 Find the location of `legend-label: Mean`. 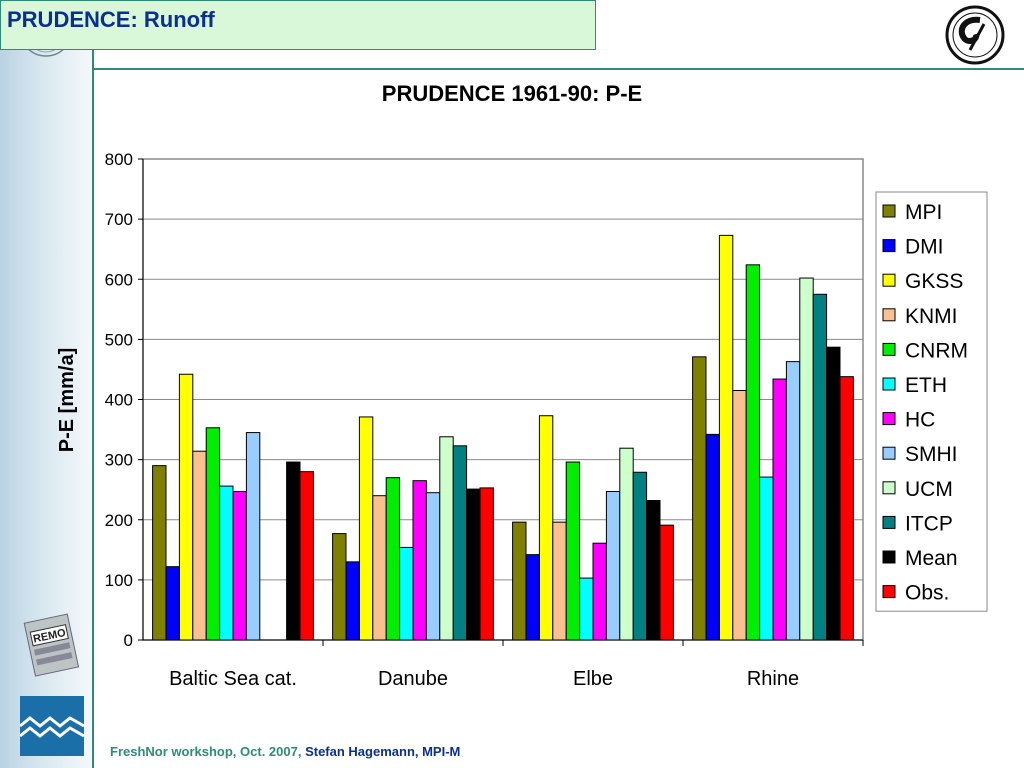

legend-label: Mean is located at coordinates (931, 558).